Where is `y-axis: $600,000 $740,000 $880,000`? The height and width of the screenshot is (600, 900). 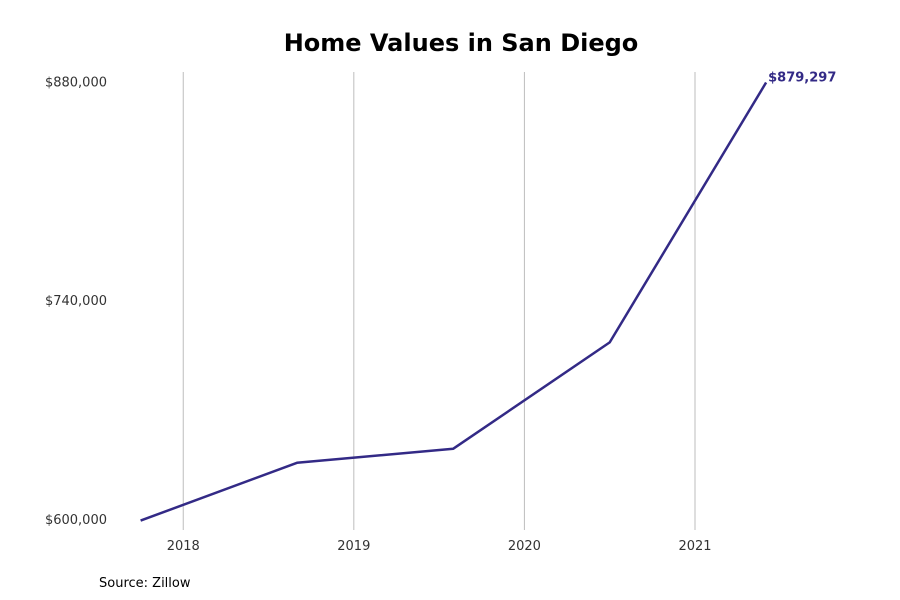
y-axis: $600,000 $740,000 $880,000 is located at coordinates (76, 301).